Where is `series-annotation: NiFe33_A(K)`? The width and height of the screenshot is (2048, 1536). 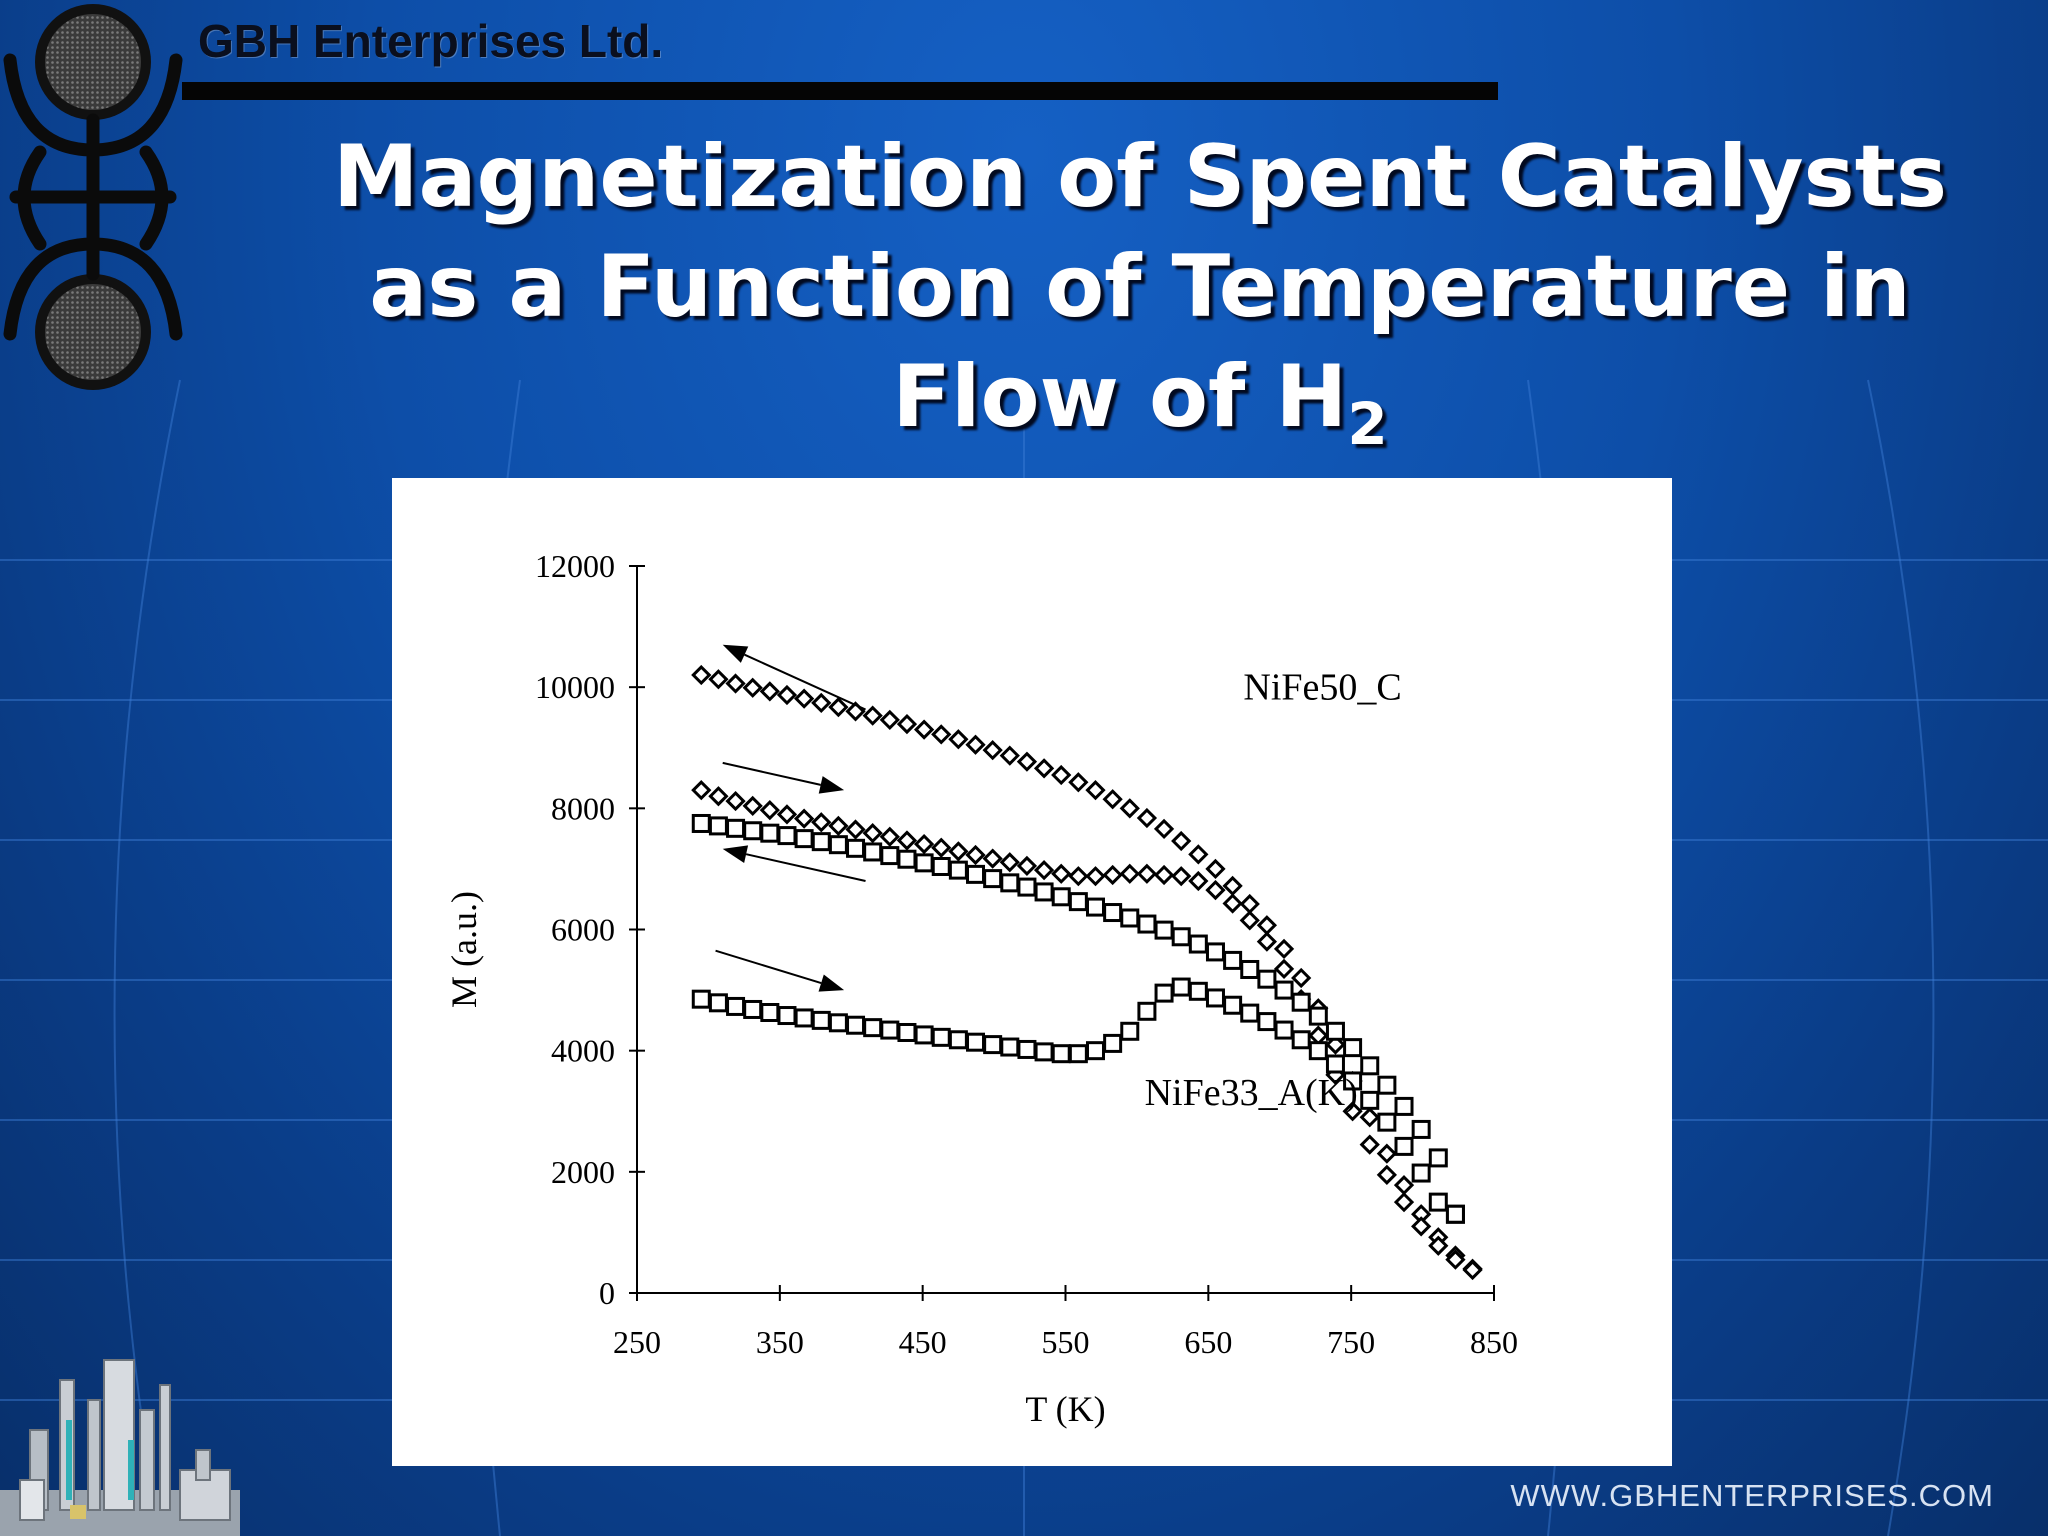
series-annotation: NiFe33_A(K) is located at coordinates (1251, 1093).